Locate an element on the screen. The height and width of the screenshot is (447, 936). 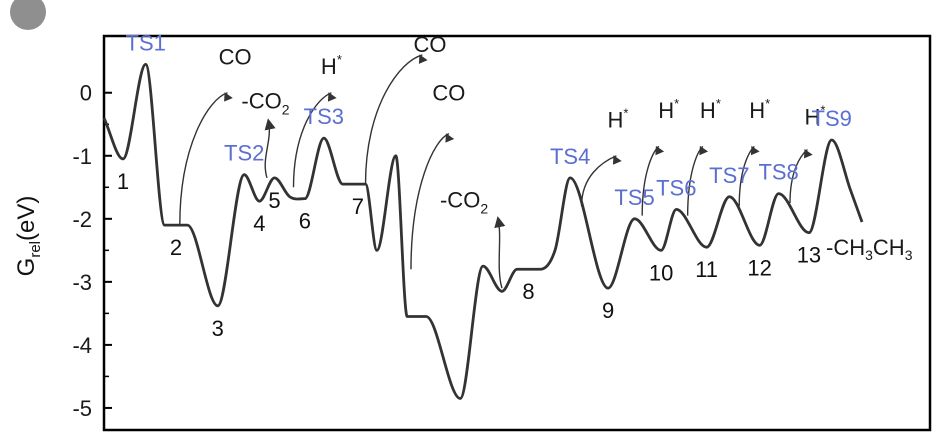
state-label: 2 is located at coordinates (176, 247).